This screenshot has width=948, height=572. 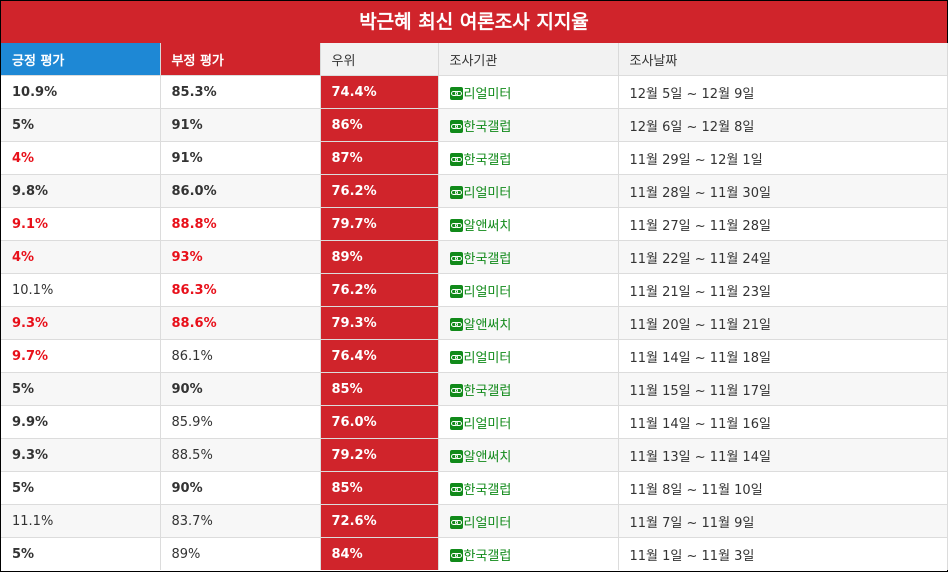 What do you see at coordinates (240, 92) in the screenshot?
I see `negative-cell: 85.3%` at bounding box center [240, 92].